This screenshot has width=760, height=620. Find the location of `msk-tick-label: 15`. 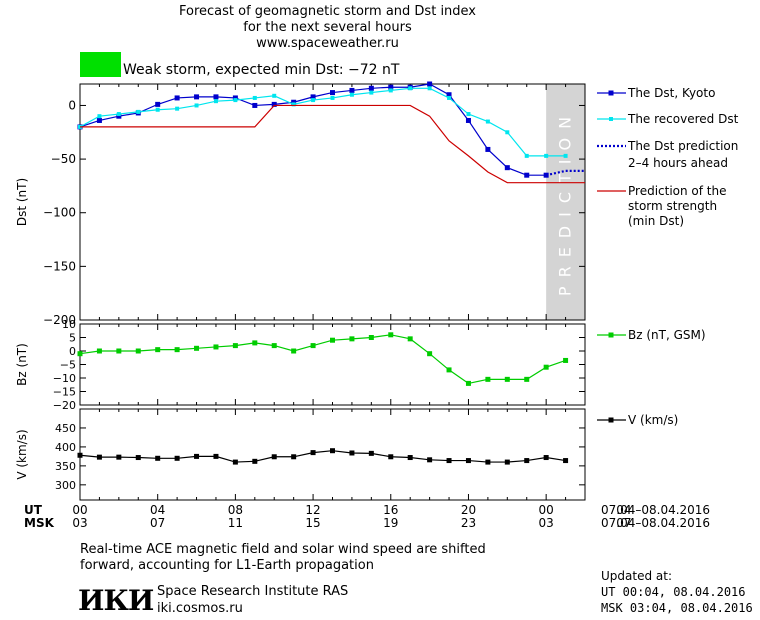

msk-tick-label: 15 is located at coordinates (312, 523).